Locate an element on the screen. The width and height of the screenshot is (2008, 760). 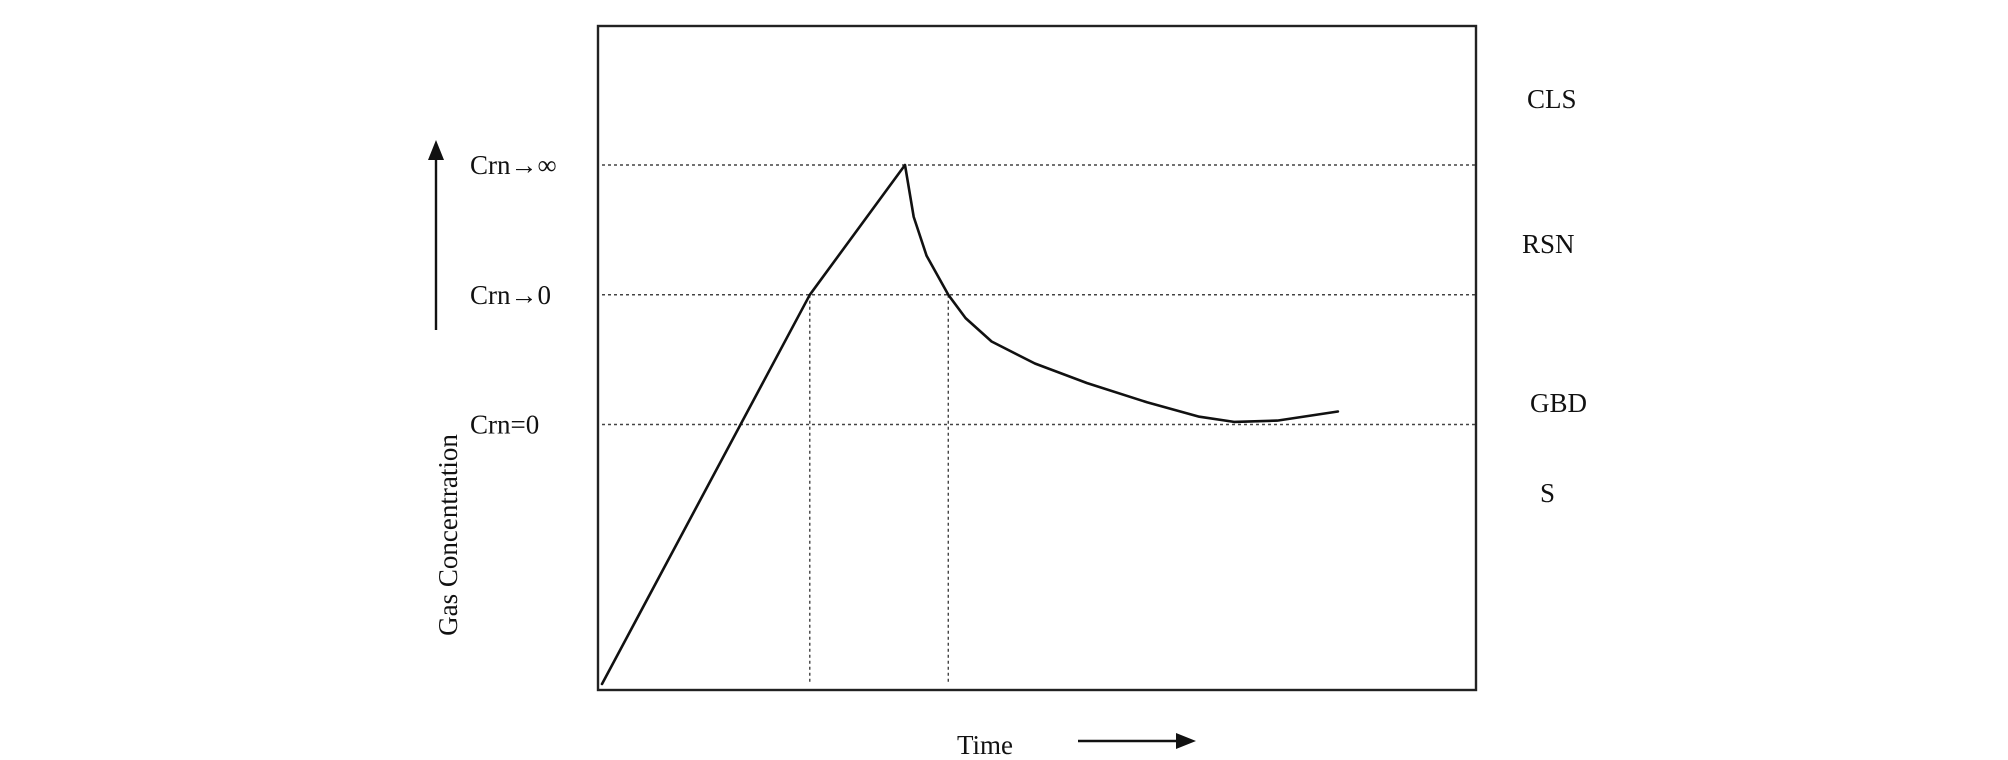
region-label-gbd: GBD is located at coordinates (1558, 403).